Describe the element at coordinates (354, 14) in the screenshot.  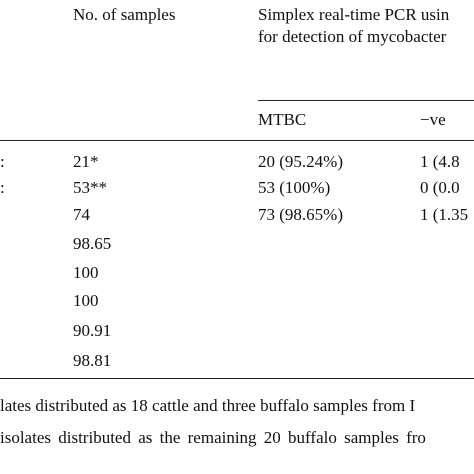
I see `column-header: Simplex real-time PCR usin` at that location.